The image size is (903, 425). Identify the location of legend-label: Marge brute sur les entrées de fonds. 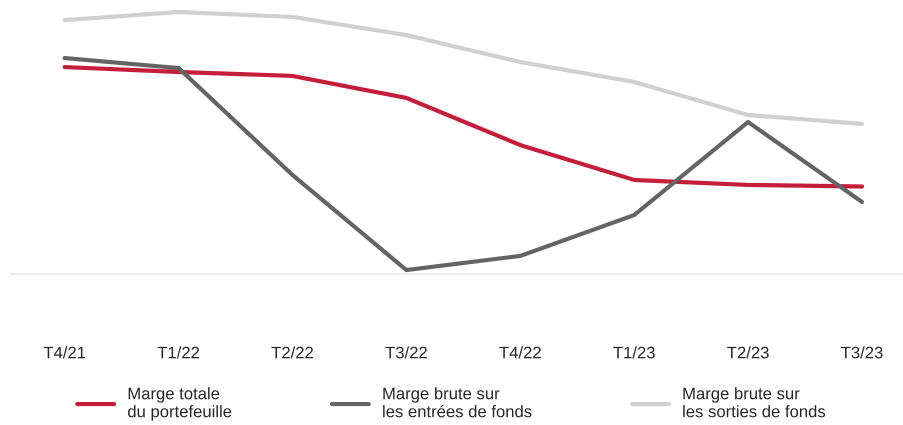
(457, 402).